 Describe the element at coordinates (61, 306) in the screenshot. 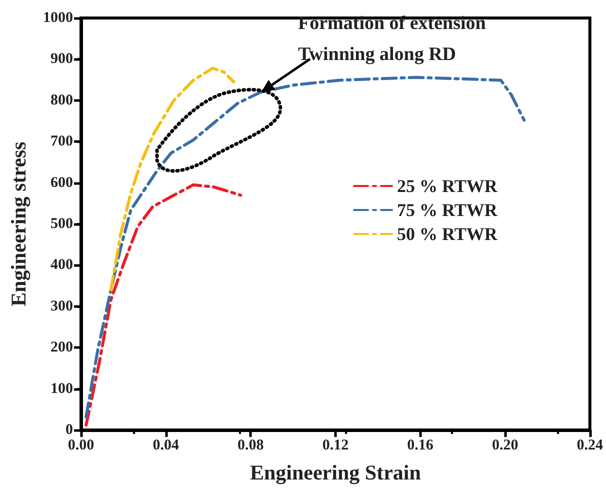

I see `y-tick-label: 300` at that location.